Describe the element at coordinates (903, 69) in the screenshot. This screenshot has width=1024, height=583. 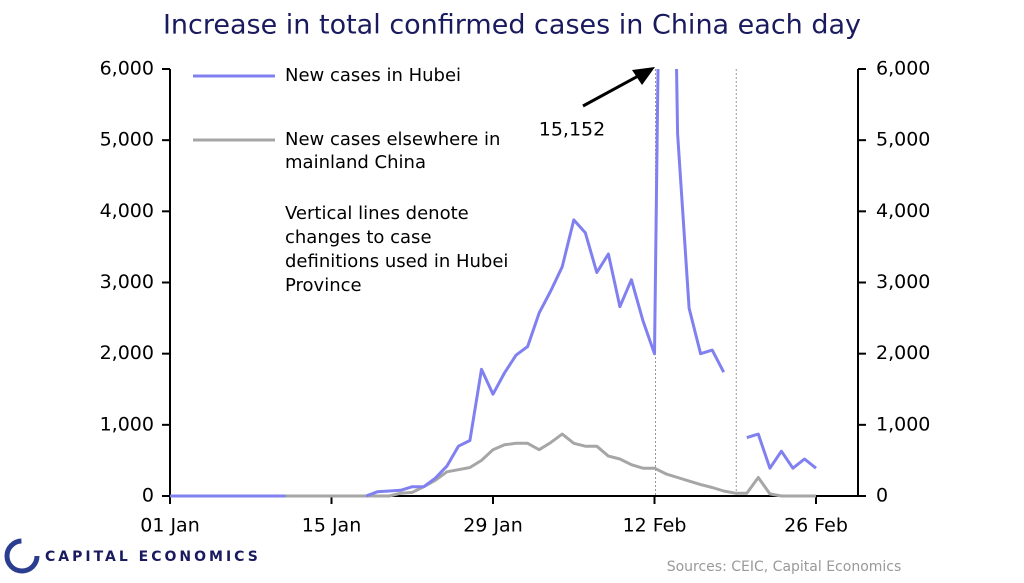
I see `y2-tick-label: 6,000` at that location.